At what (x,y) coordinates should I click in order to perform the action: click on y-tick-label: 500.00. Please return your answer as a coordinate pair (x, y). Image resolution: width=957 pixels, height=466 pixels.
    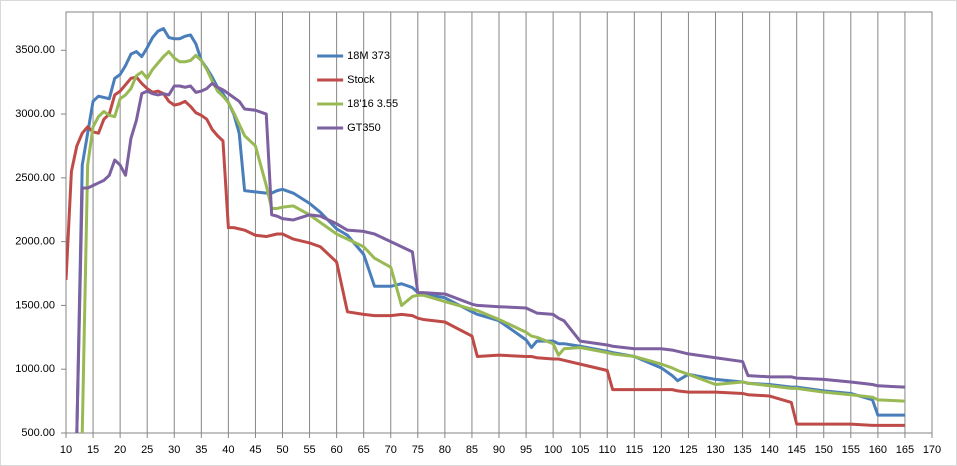
    Looking at the image, I should click on (38, 433).